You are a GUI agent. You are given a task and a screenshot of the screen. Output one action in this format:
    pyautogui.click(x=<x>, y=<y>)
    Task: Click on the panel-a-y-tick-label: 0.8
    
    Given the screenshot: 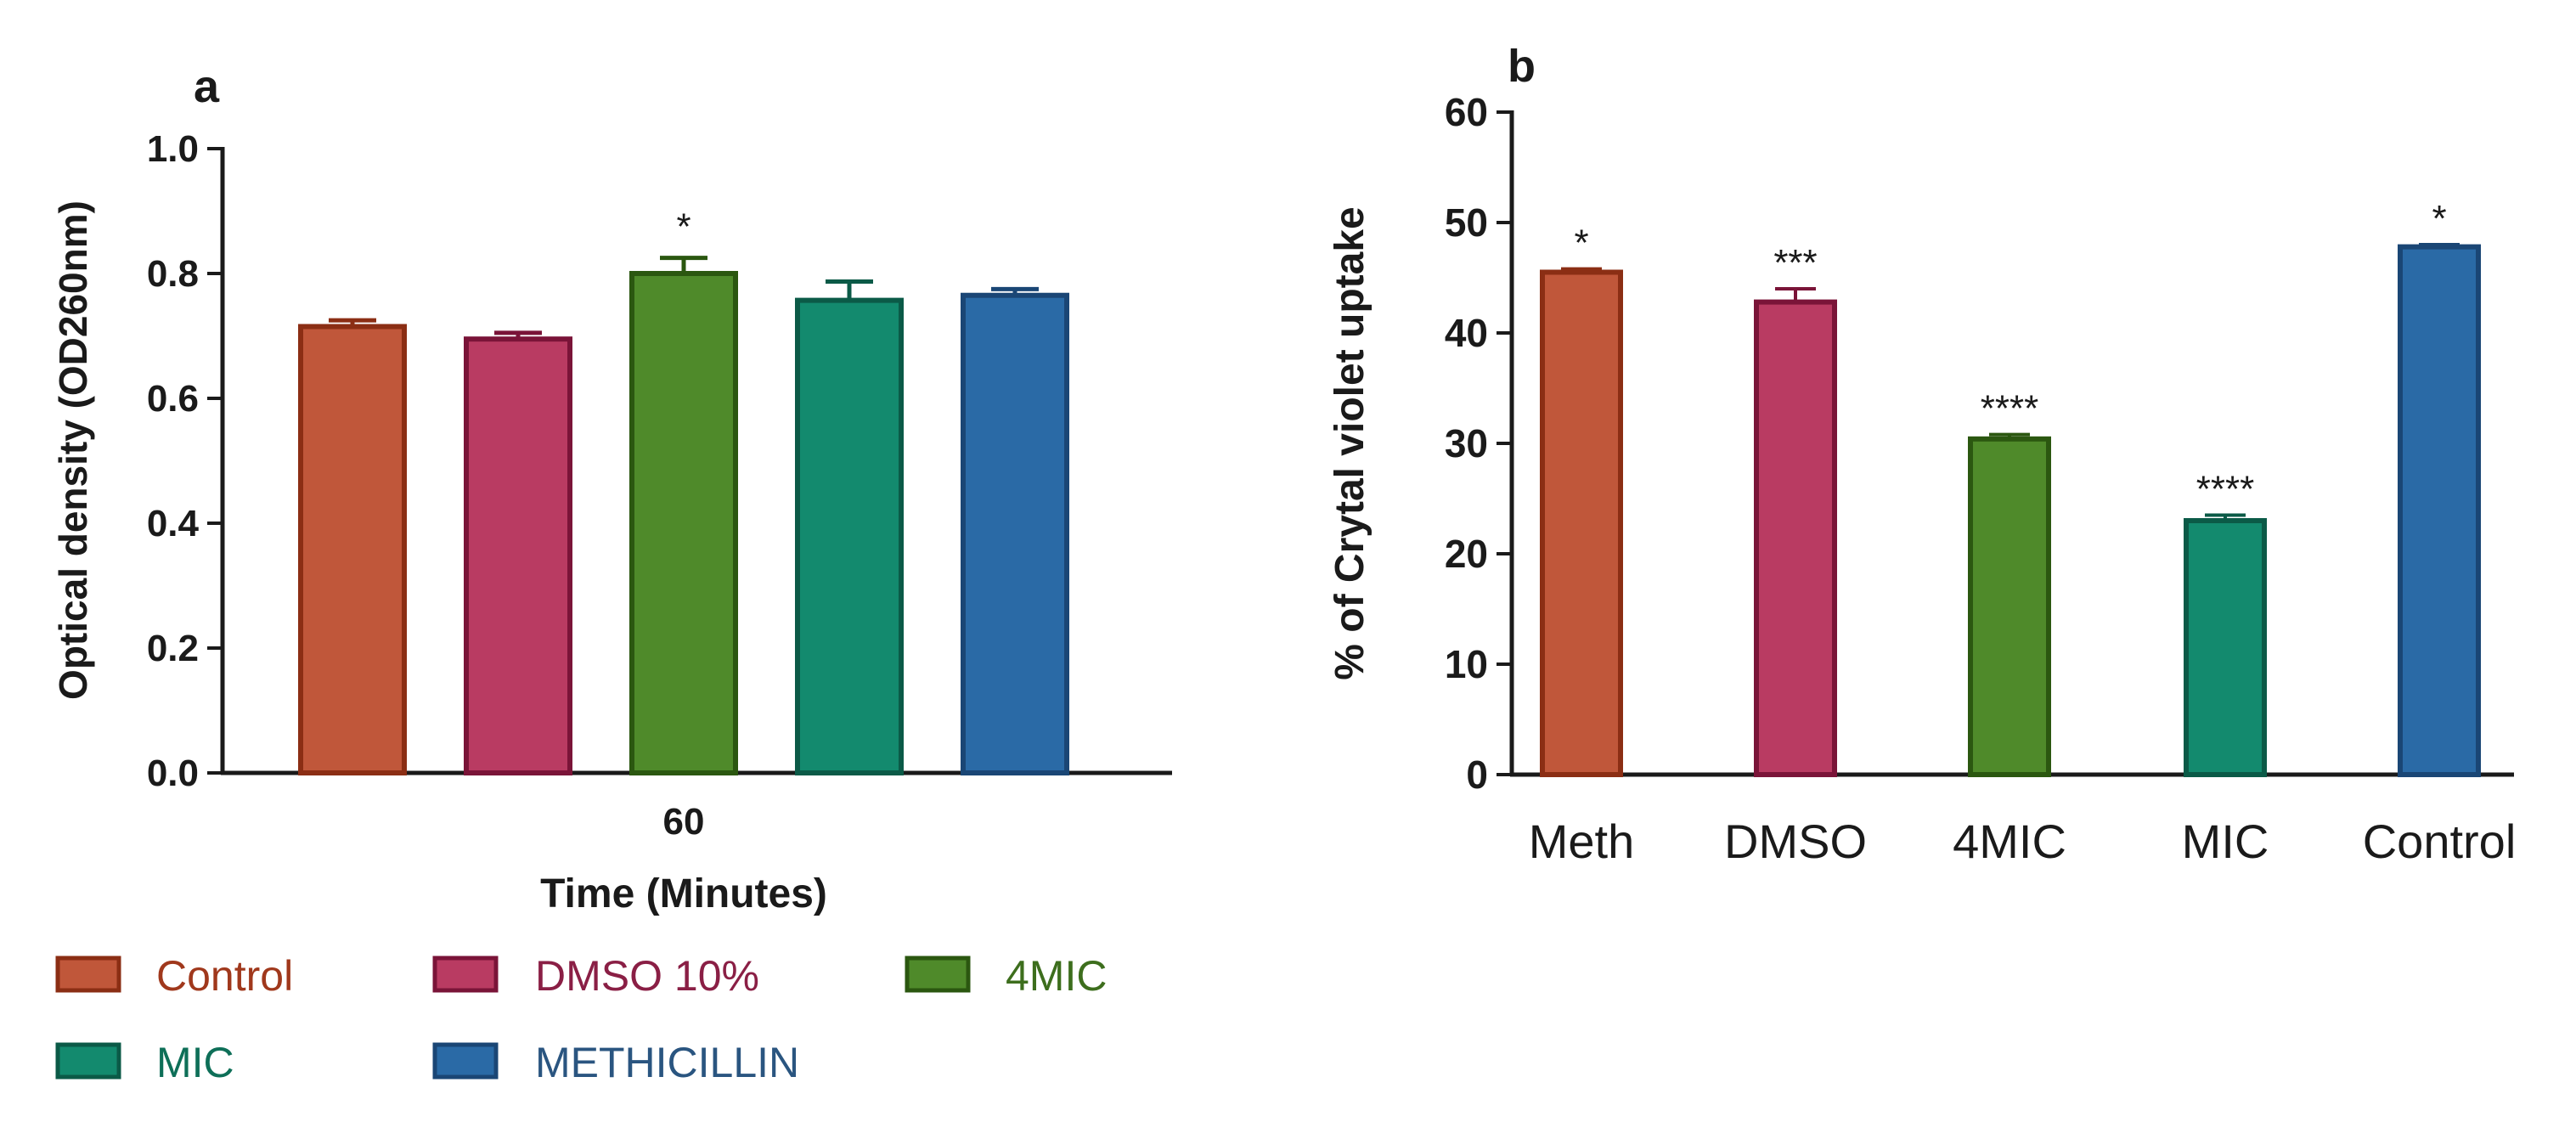 What is the action you would take?
    pyautogui.click(x=173, y=274)
    